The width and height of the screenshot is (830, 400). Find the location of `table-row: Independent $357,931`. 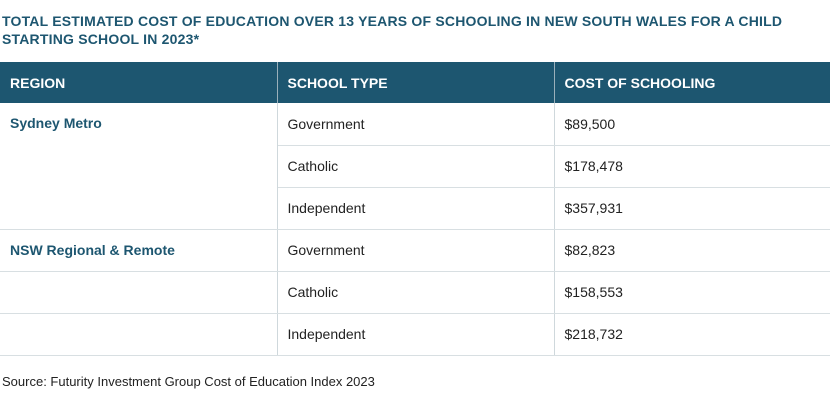

table-row: Independent $357,931 is located at coordinates (415, 208).